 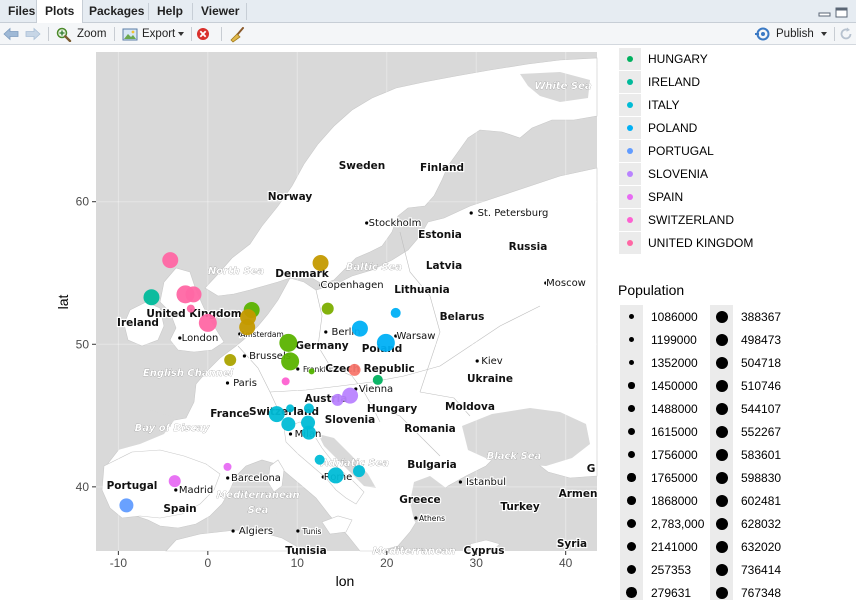 I want to click on map-label: Latvia, so click(x=444, y=266).